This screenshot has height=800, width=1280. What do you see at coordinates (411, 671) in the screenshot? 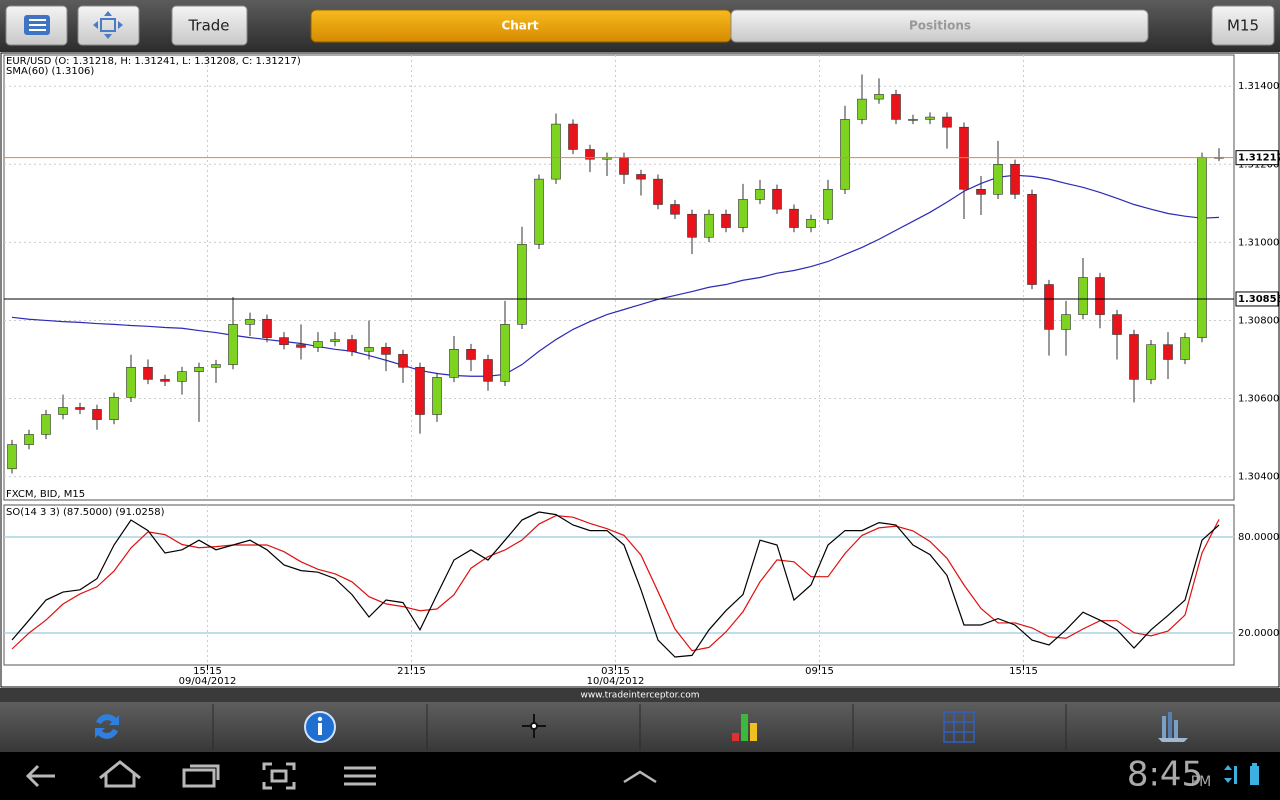
I see `x-tick-label: 21:15` at bounding box center [411, 671].